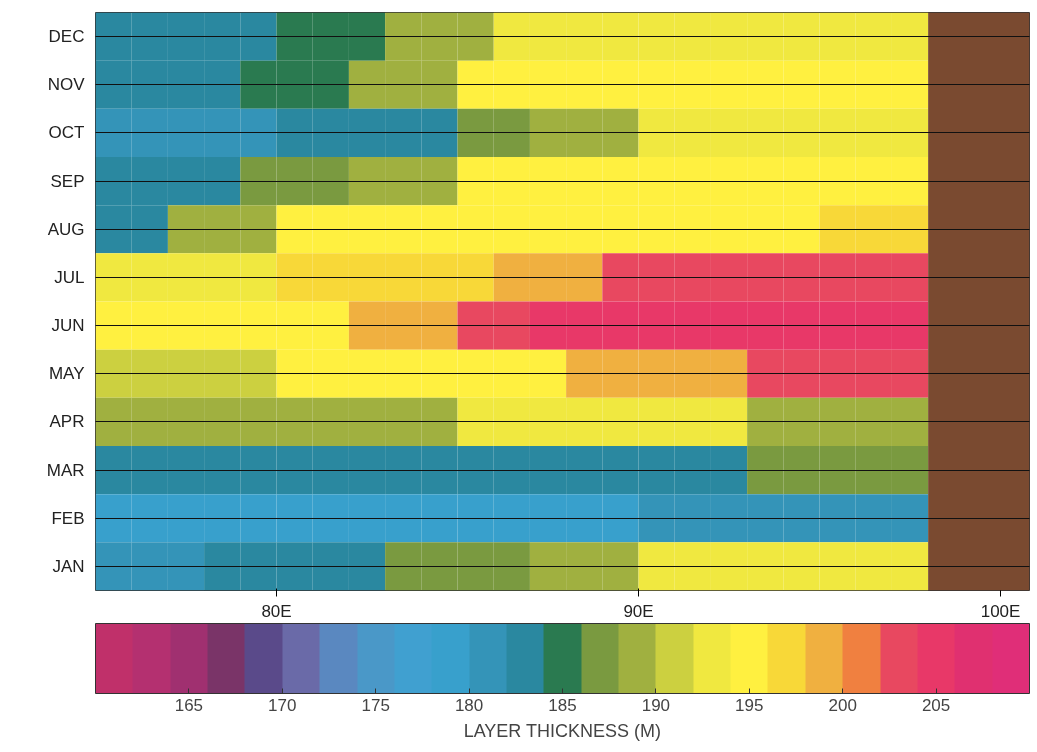 The image size is (1037, 752). Describe the element at coordinates (562, 705) in the screenshot. I see `color-bar-label: 185` at that location.